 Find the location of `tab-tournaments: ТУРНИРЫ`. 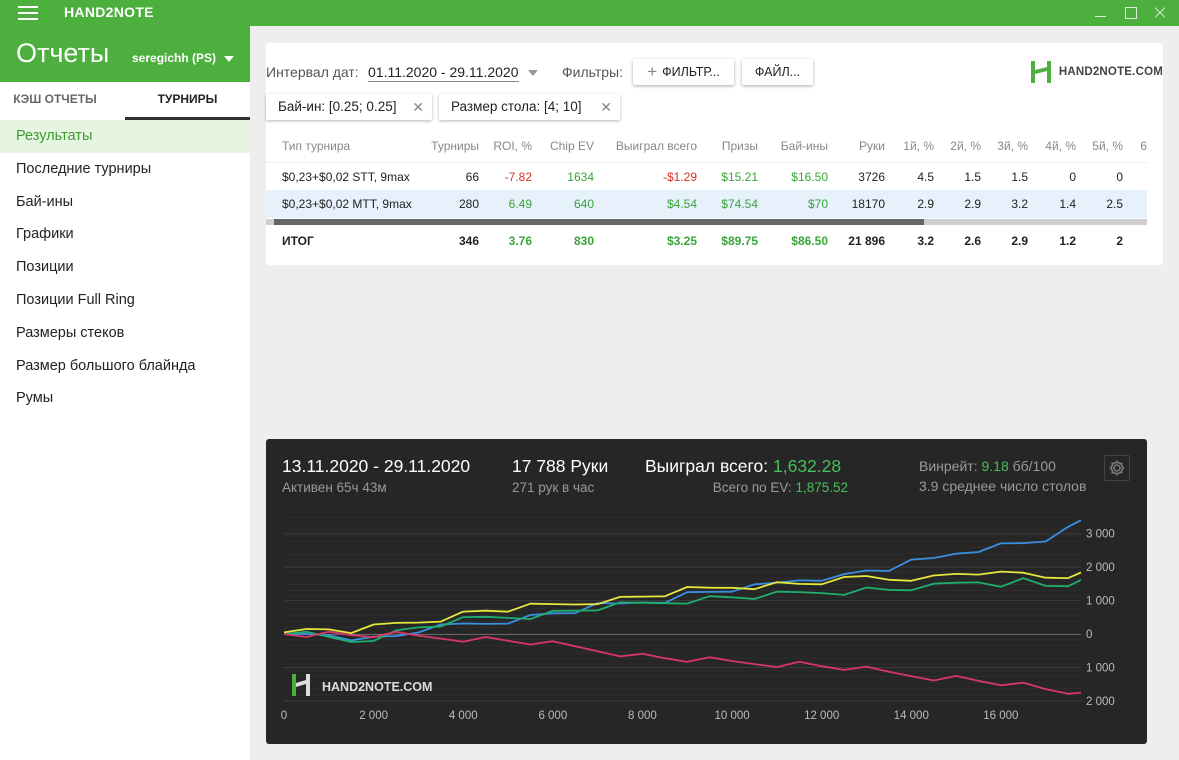

tab-tournaments: ТУРНИРЫ is located at coordinates (187, 101).